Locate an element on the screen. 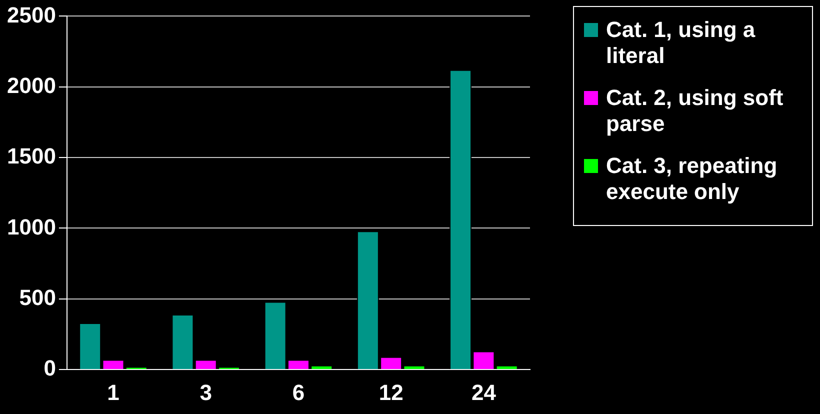 This screenshot has width=820, height=414. y-tick-label: 2500 is located at coordinates (31, 15).